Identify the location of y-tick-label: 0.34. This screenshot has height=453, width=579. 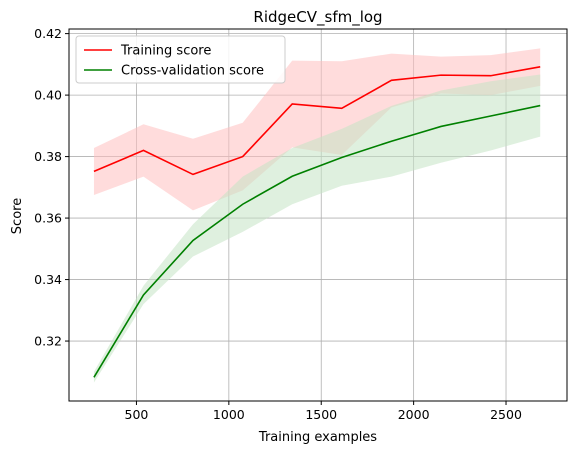
(48, 279).